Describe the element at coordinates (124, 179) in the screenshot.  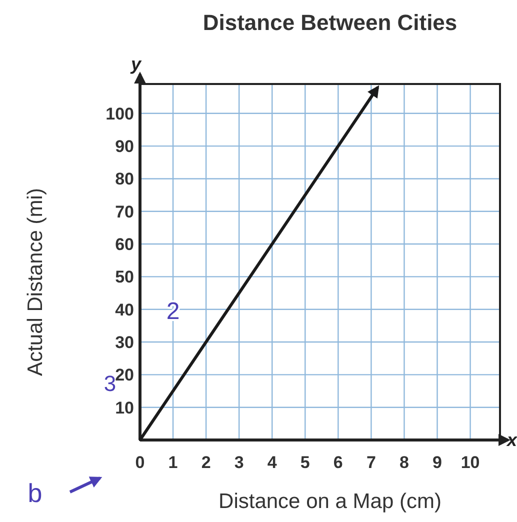
I see `y-tick-label: 80` at that location.